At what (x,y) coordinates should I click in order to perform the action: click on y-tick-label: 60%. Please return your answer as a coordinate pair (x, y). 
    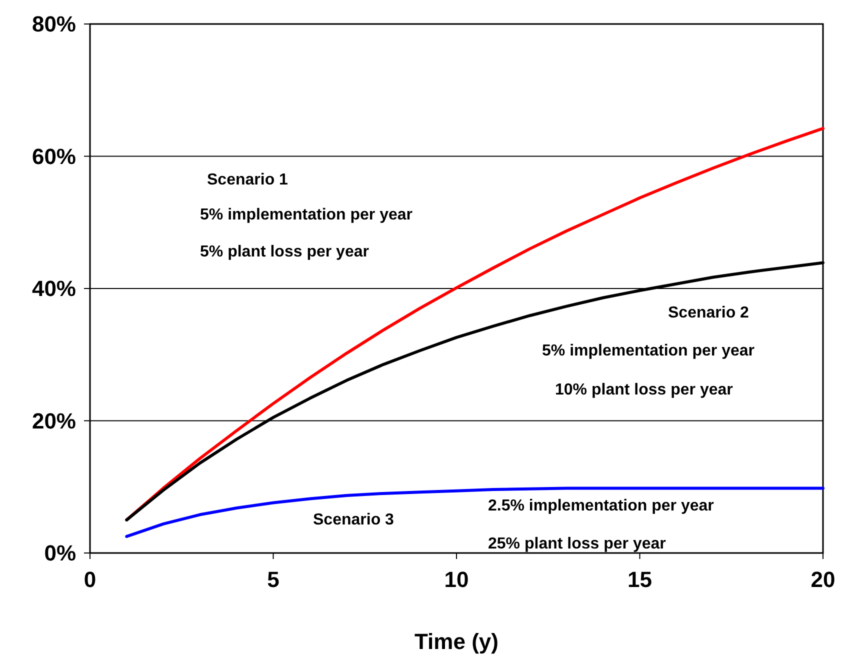
    Looking at the image, I should click on (54, 156).